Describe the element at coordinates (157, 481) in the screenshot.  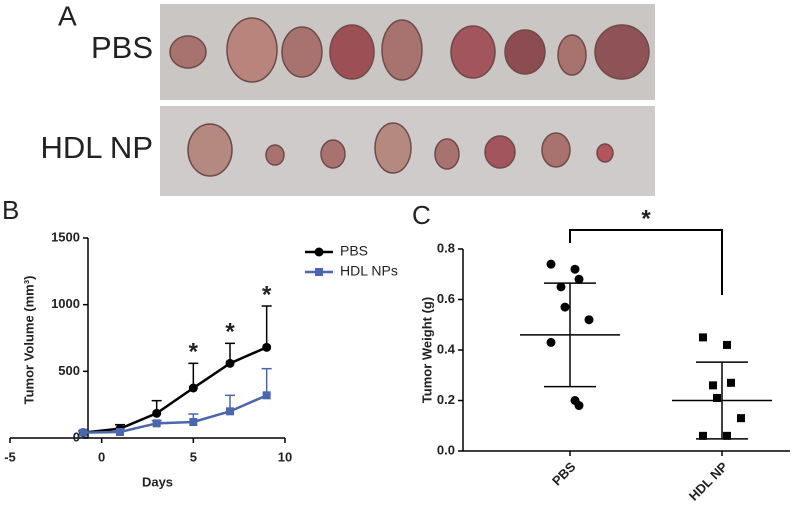
I see `x-axis-label: Days` at that location.